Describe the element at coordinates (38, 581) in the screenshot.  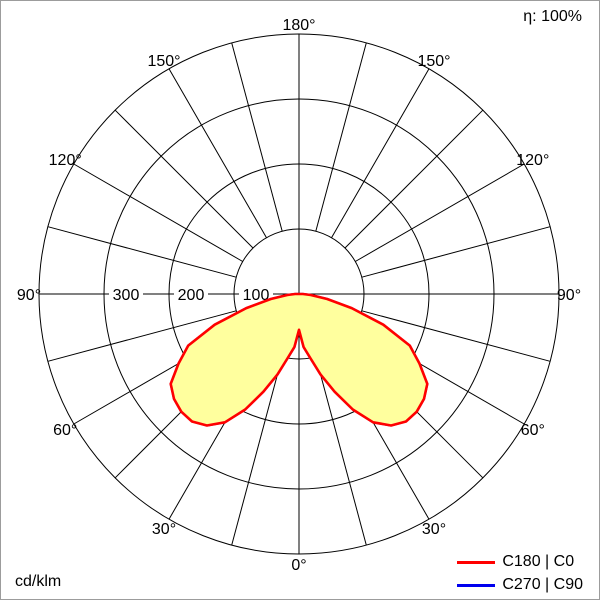
I see `units-label: cd/klm` at that location.